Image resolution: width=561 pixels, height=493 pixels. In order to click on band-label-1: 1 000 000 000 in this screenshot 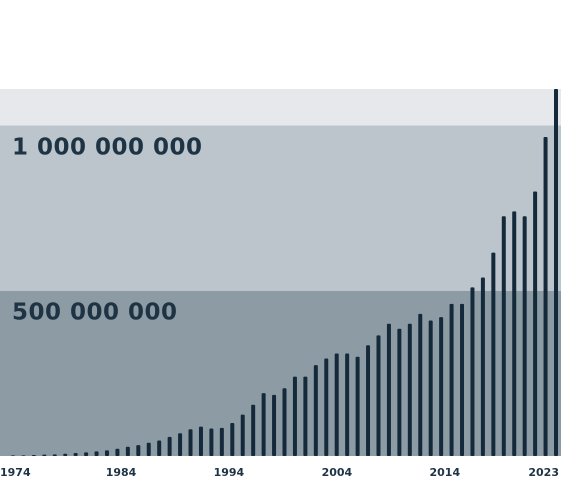, I will do `click(107, 147)`.